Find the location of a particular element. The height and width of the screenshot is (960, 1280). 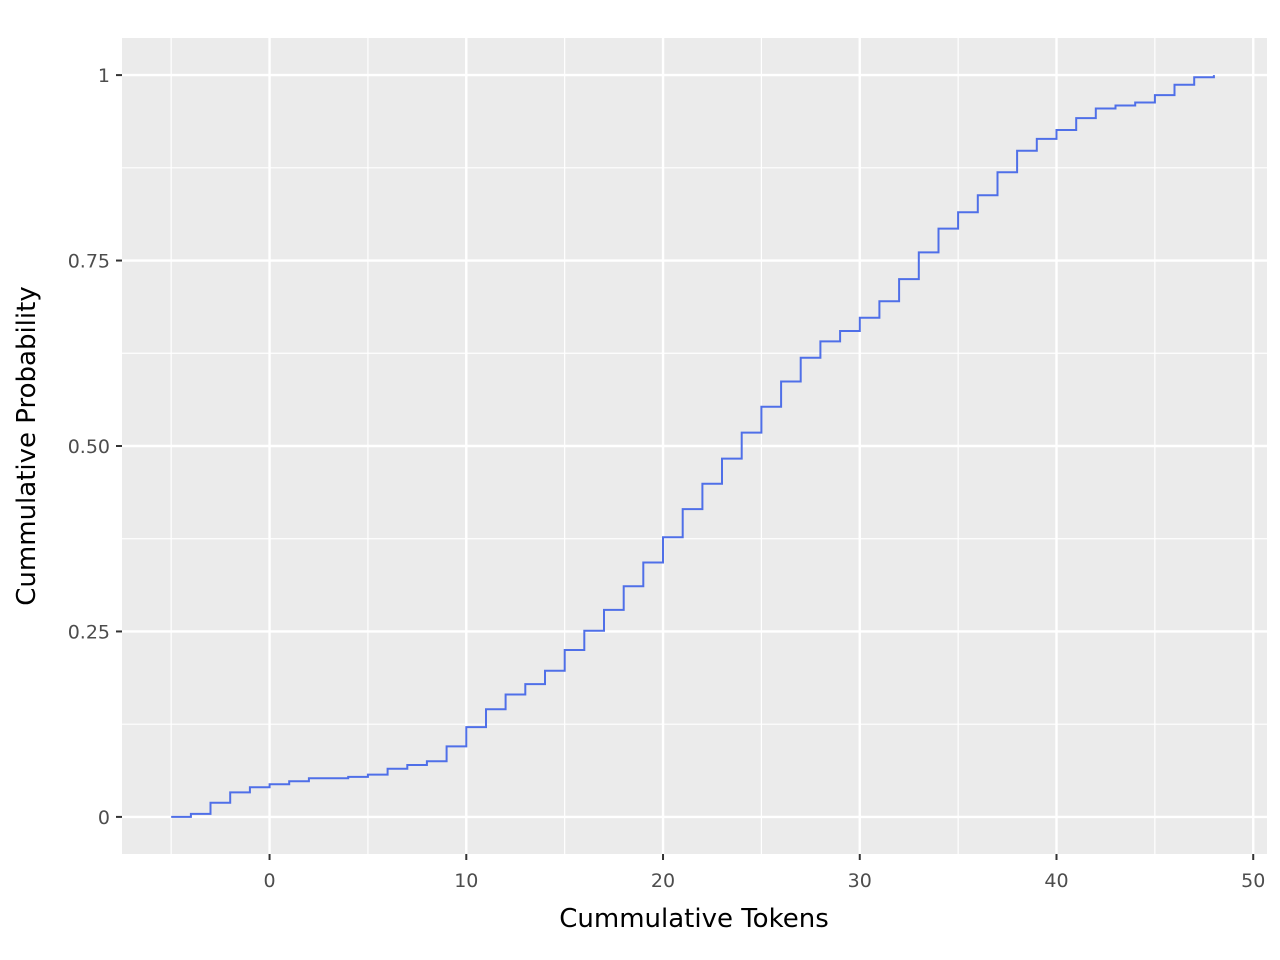

x-axis-title: Cummulative Tokens is located at coordinates (694, 919).